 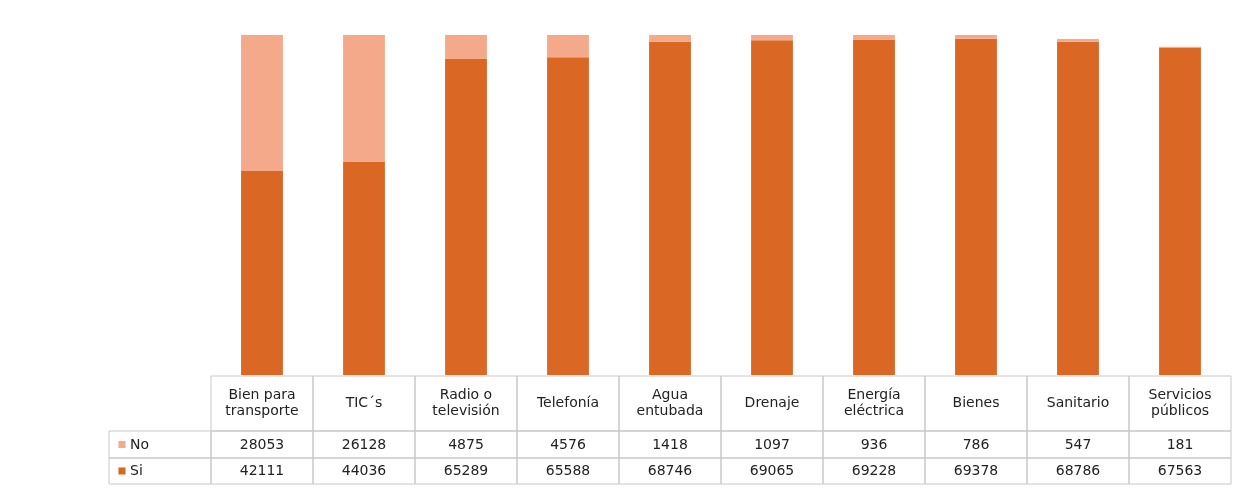 What do you see at coordinates (262, 443) in the screenshot?
I see `data-label: 28053` at bounding box center [262, 443].